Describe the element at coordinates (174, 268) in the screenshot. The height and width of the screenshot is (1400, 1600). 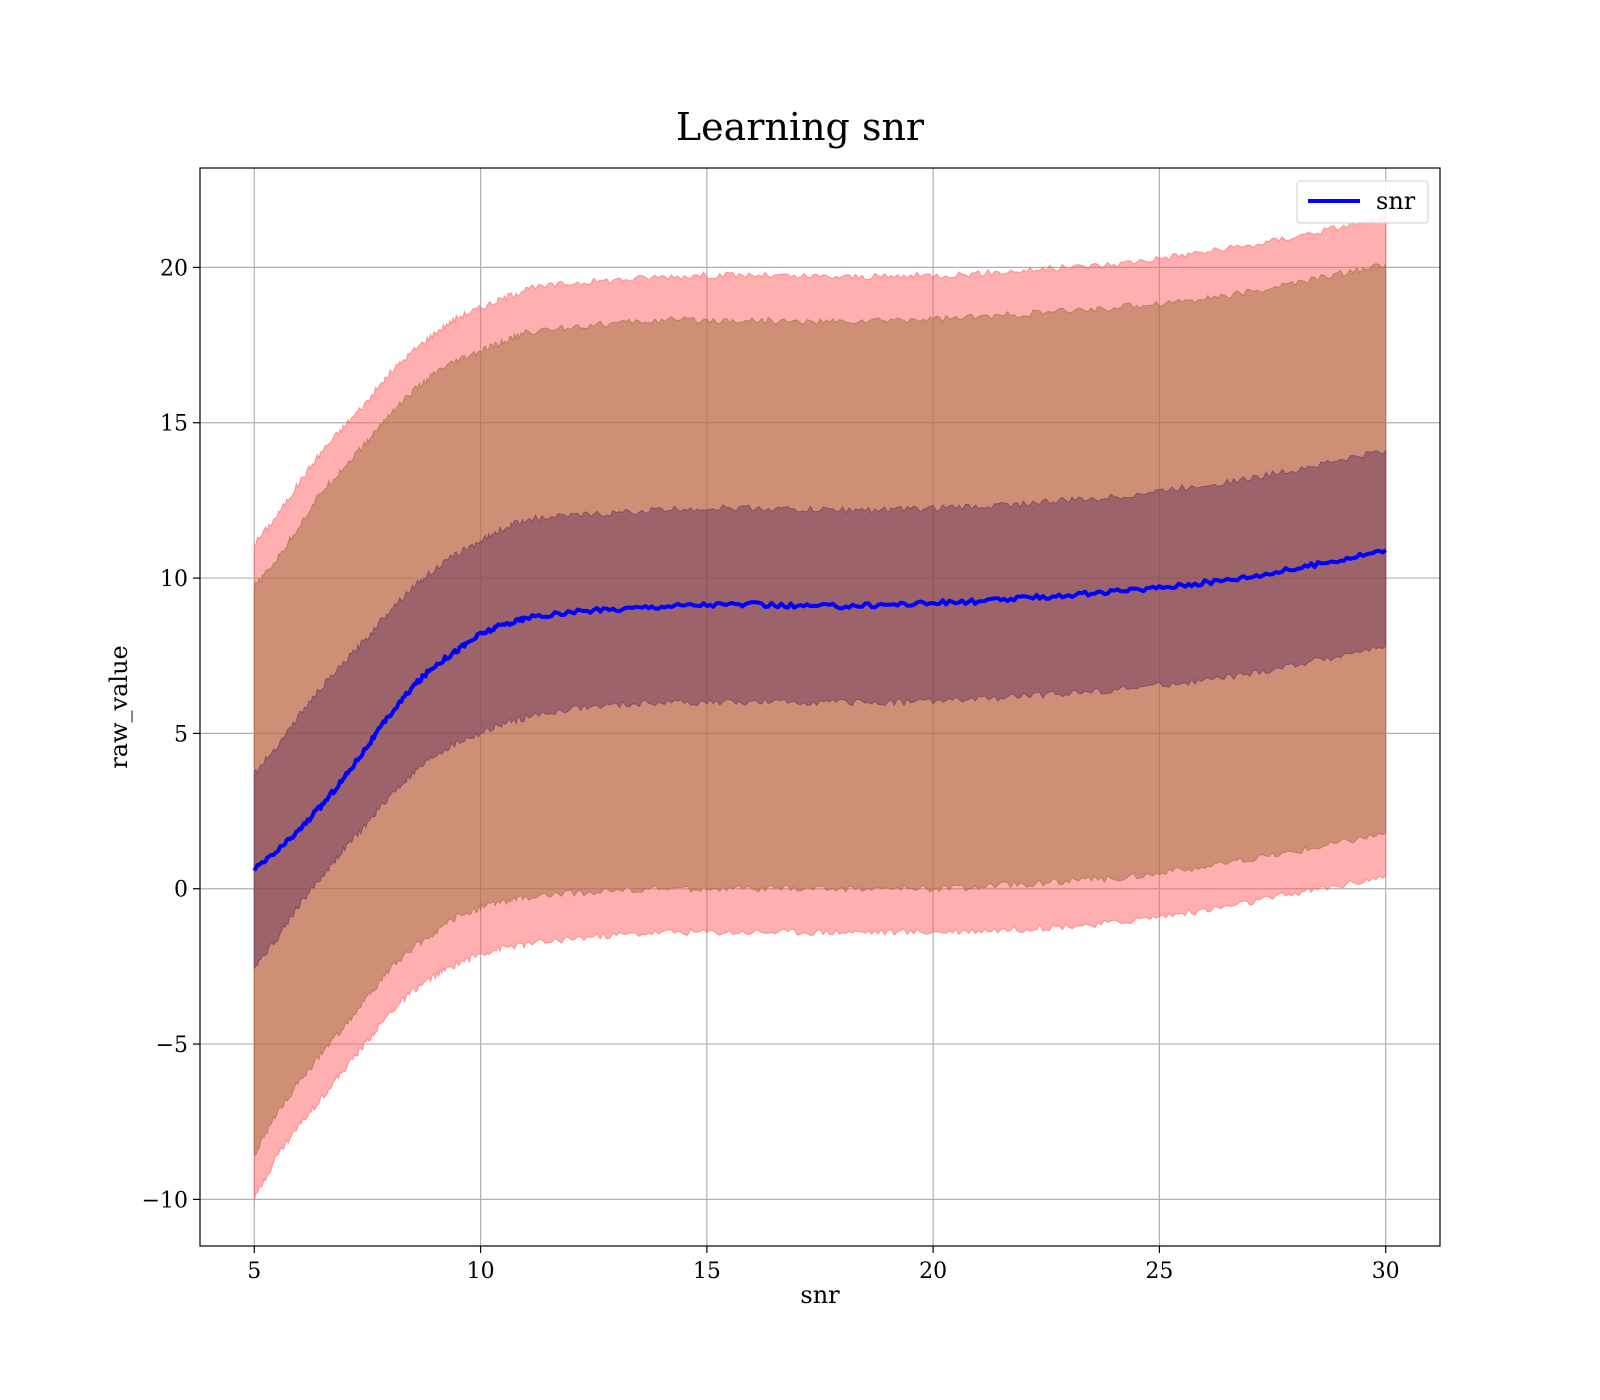
I see `y-tick-label: 20` at that location.